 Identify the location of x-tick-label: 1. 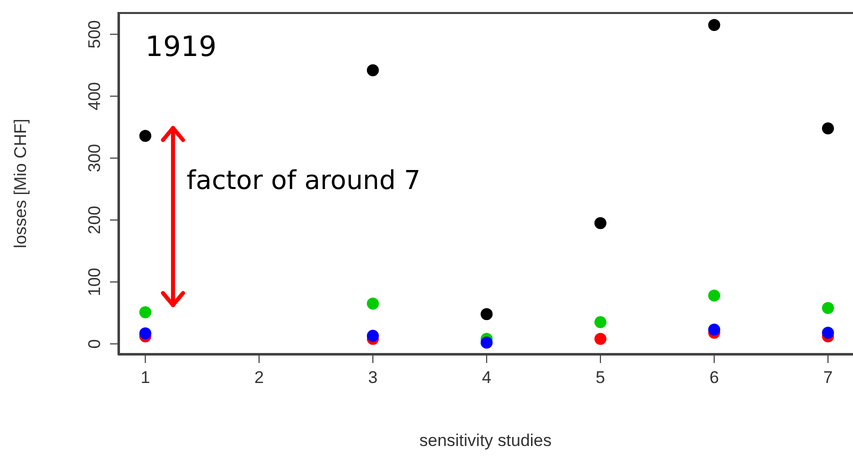
(145, 378).